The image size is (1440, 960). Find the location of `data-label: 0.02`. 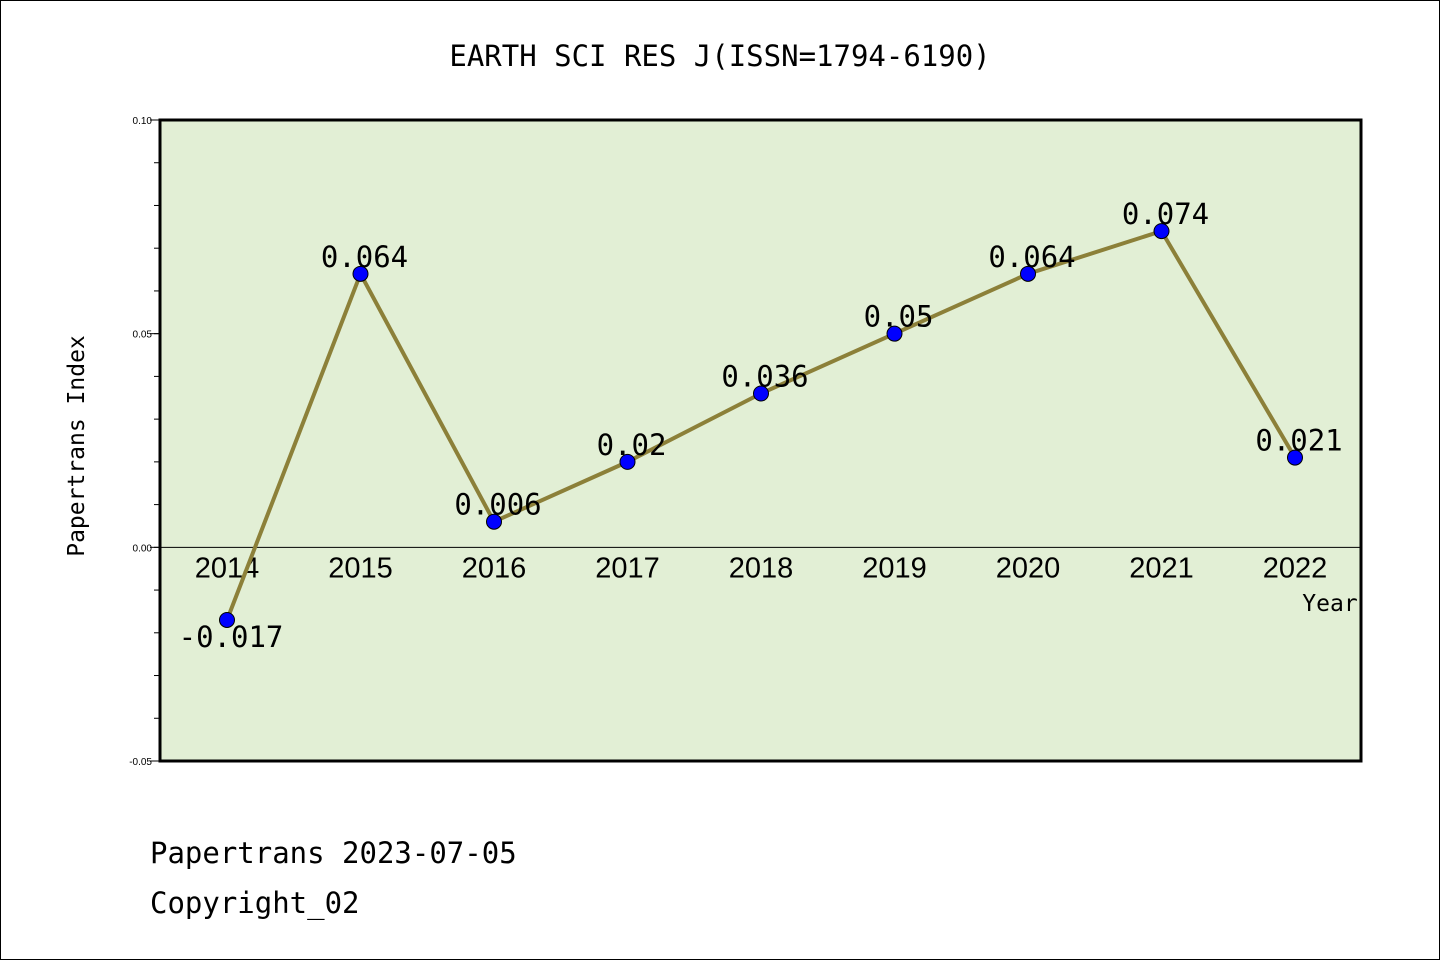

data-label: 0.02 is located at coordinates (632, 445).